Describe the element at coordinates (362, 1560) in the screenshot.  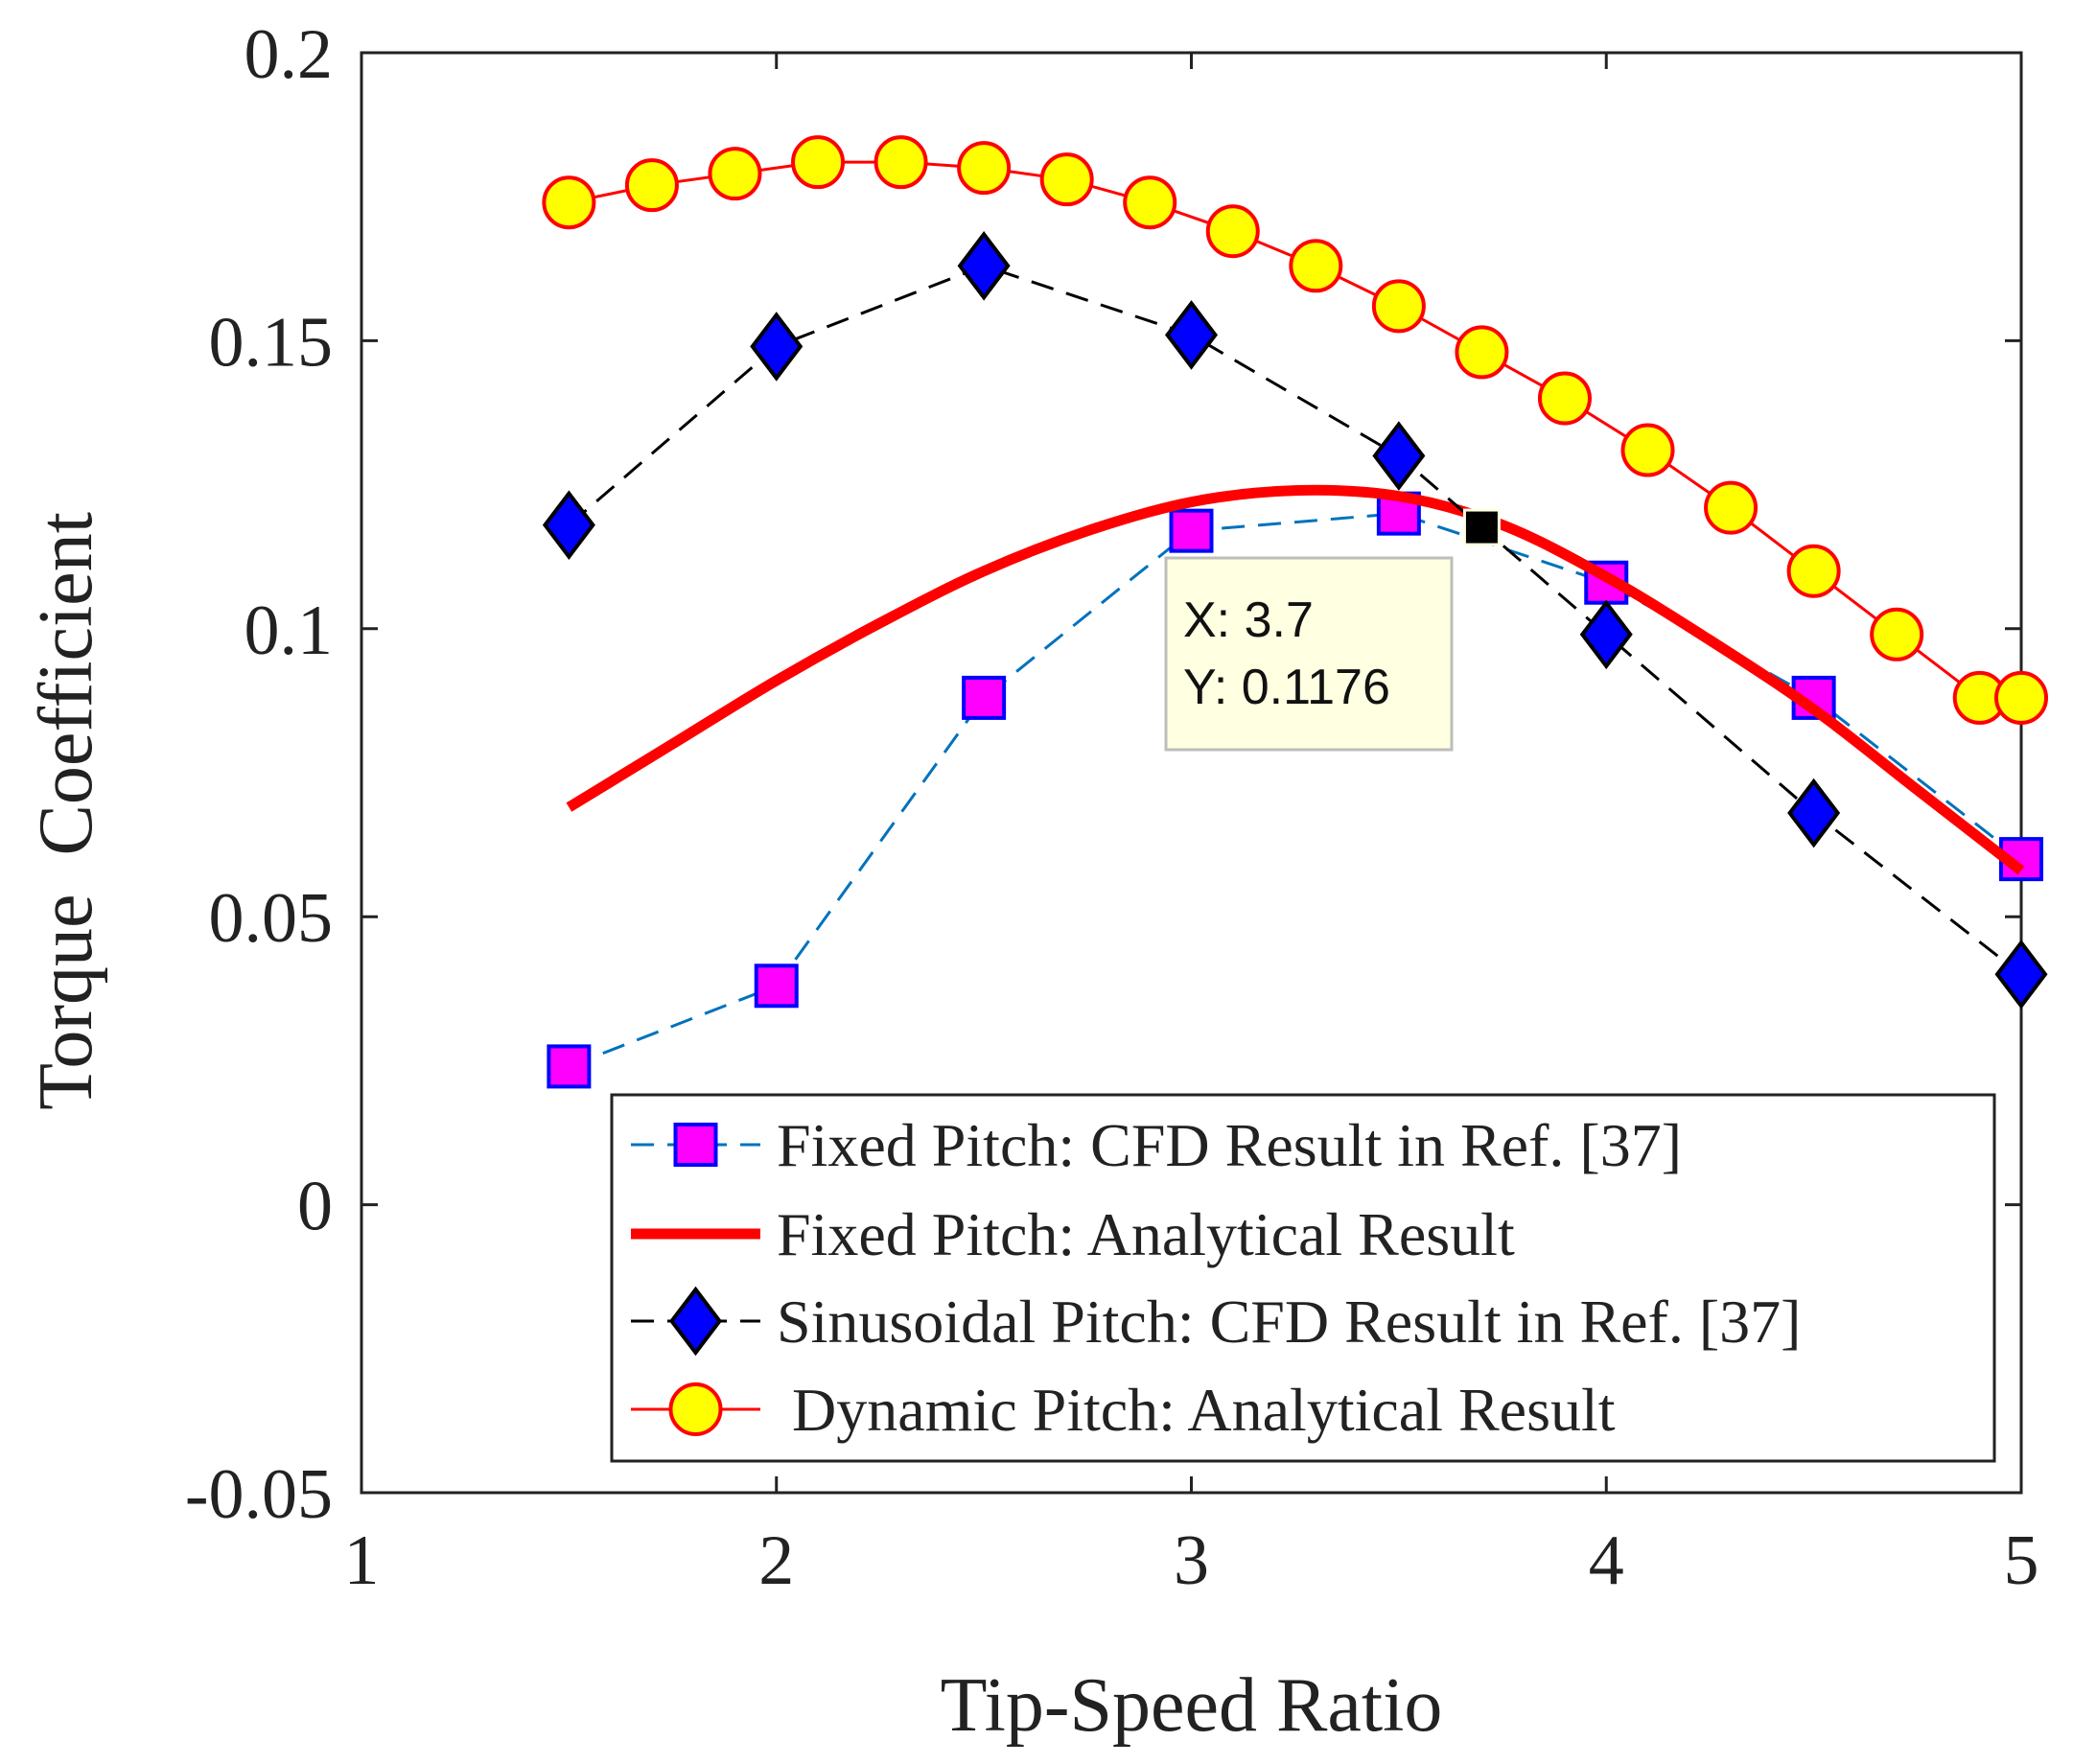
I see `x-tick-label: 1` at that location.